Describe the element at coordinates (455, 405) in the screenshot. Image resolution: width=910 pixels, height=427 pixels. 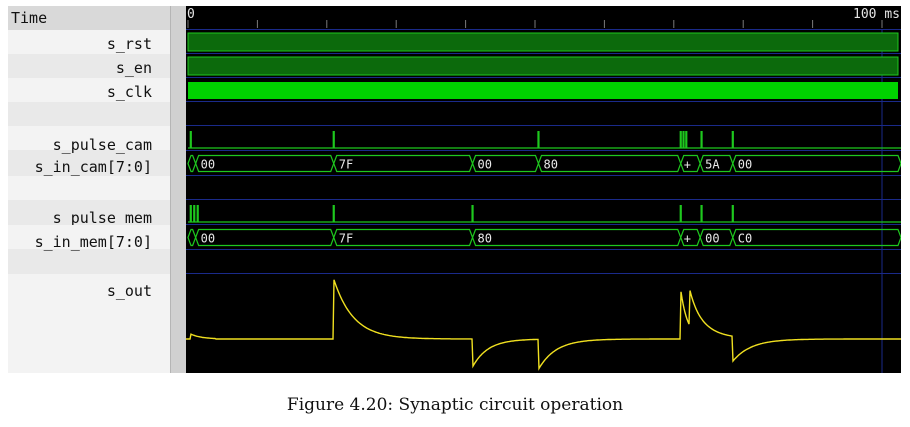
I see `figure-caption: Figure 4.20: Synaptic circuit operation` at that location.